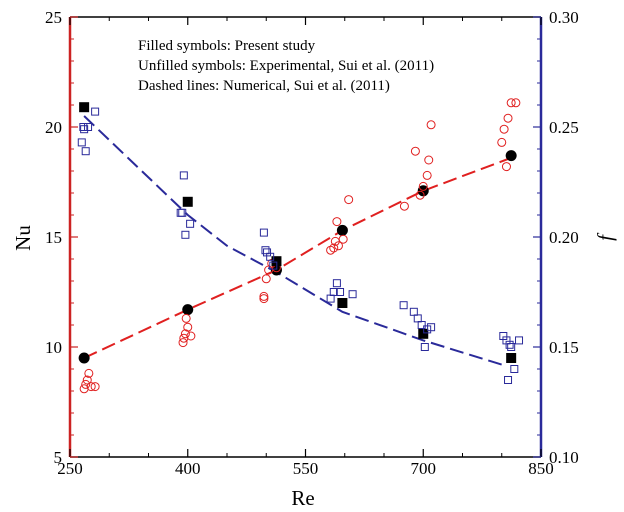 This screenshot has height=512, width=624. I want to click on y-right-tick-label: 0.25, so click(564, 127).